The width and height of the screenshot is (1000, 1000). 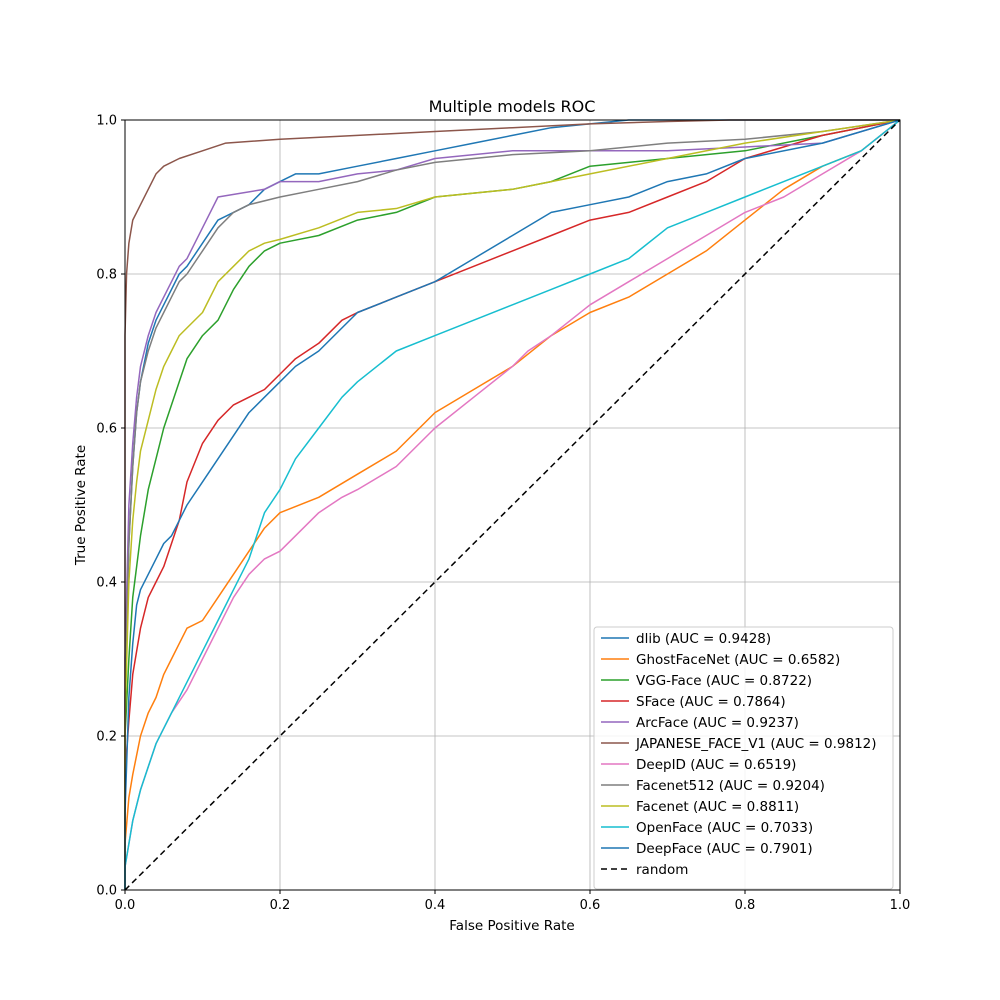 What do you see at coordinates (106, 429) in the screenshot?
I see `y-tick-label: 0.6` at bounding box center [106, 429].